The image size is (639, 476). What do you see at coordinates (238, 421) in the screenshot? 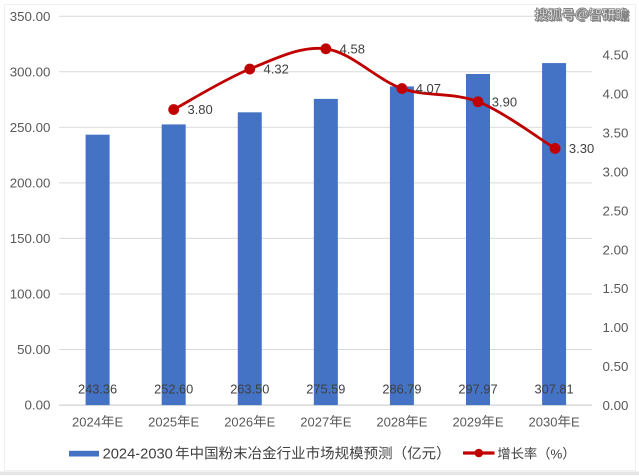
I see `svg-text: 2026` at bounding box center [238, 421].